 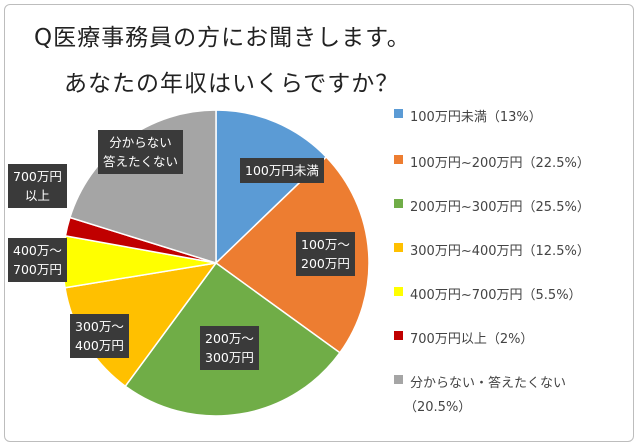 What do you see at coordinates (500, 207) in the screenshot?
I see `legend-label: 200万円~300万円（25.5%）` at bounding box center [500, 207].